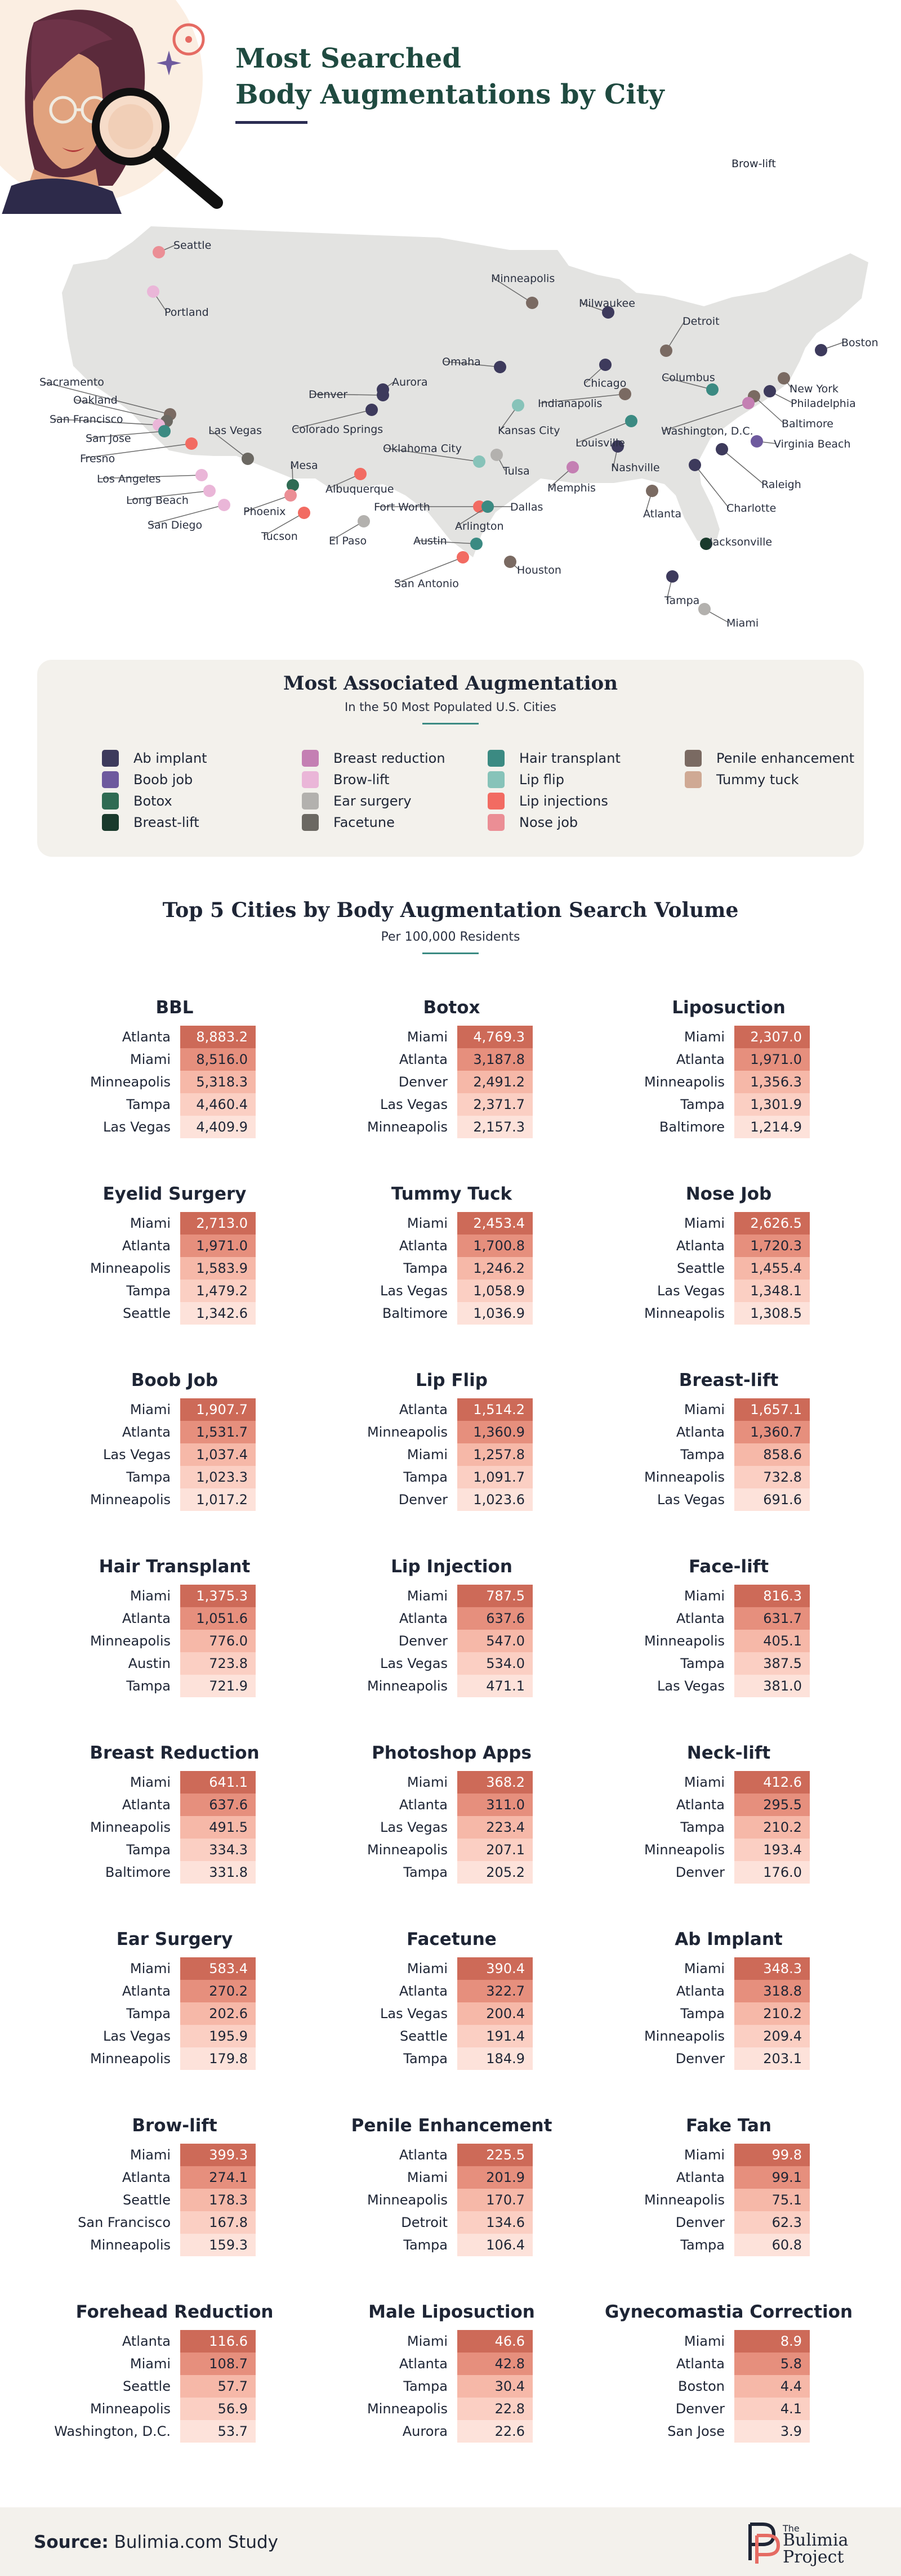 The height and width of the screenshot is (2576, 901). What do you see at coordinates (712, 389) in the screenshot?
I see `map-pin-columbus` at bounding box center [712, 389].